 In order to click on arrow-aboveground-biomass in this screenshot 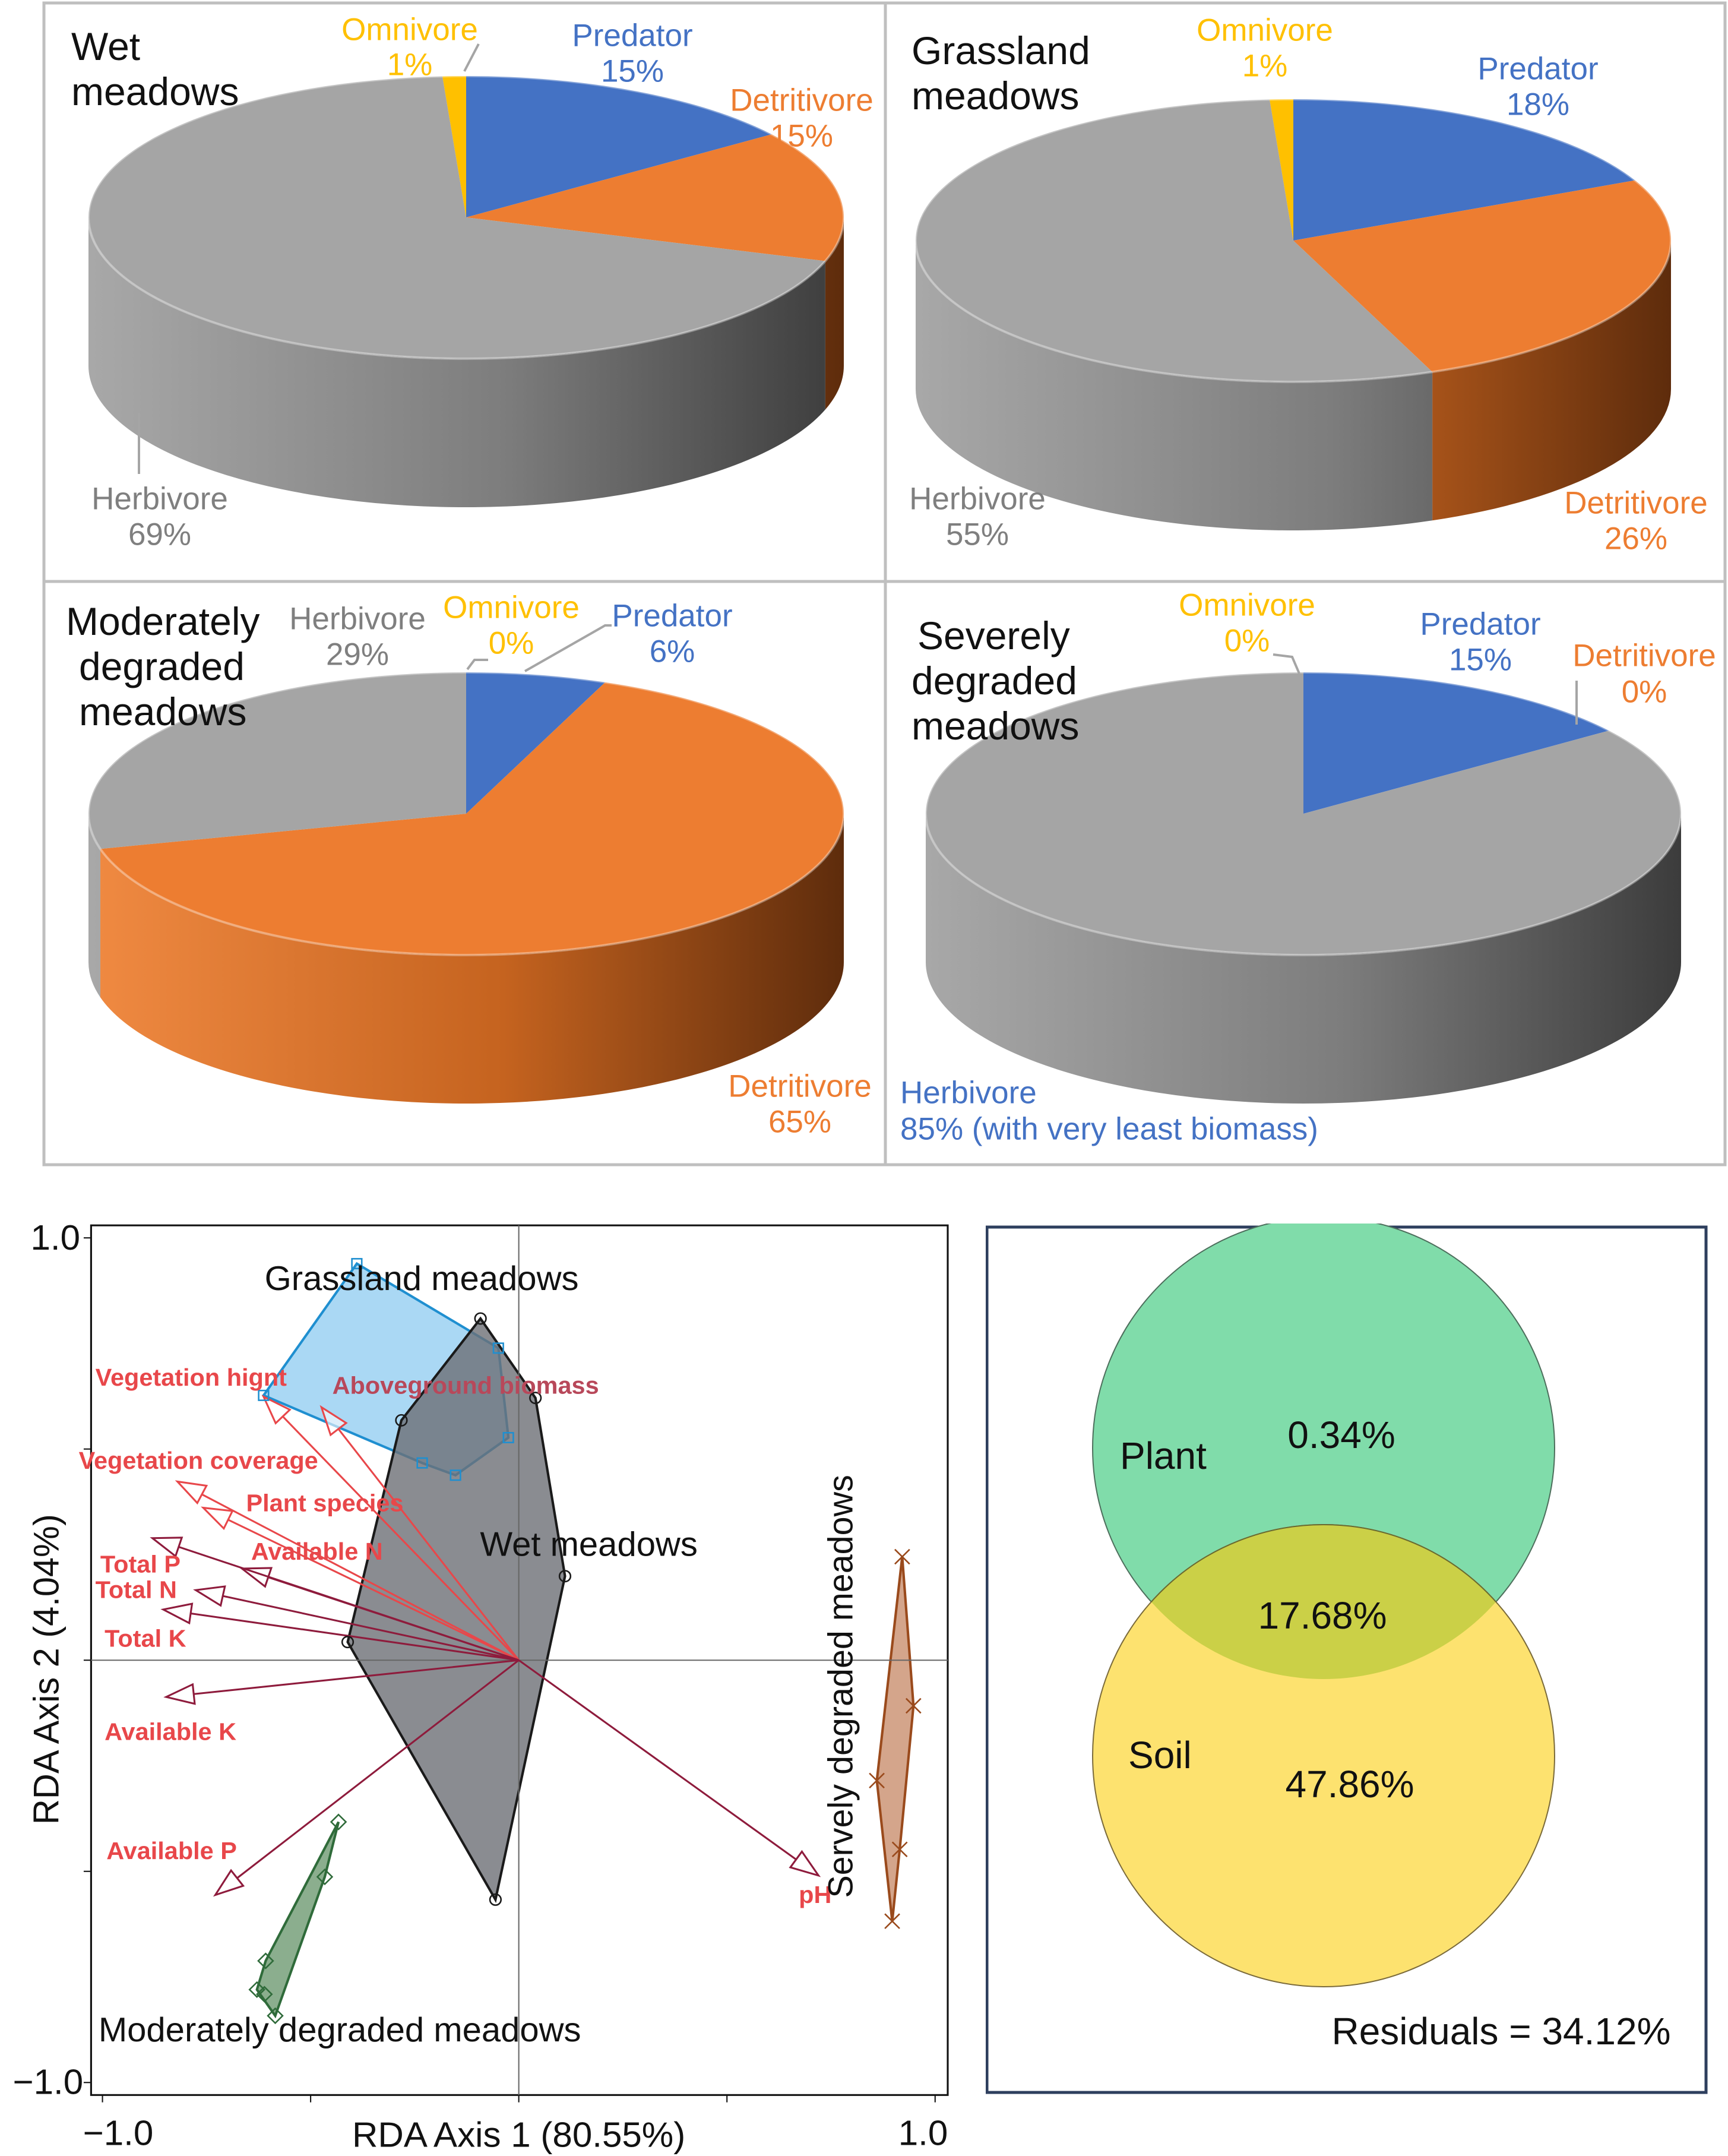, I will do `click(419, 1533)`.